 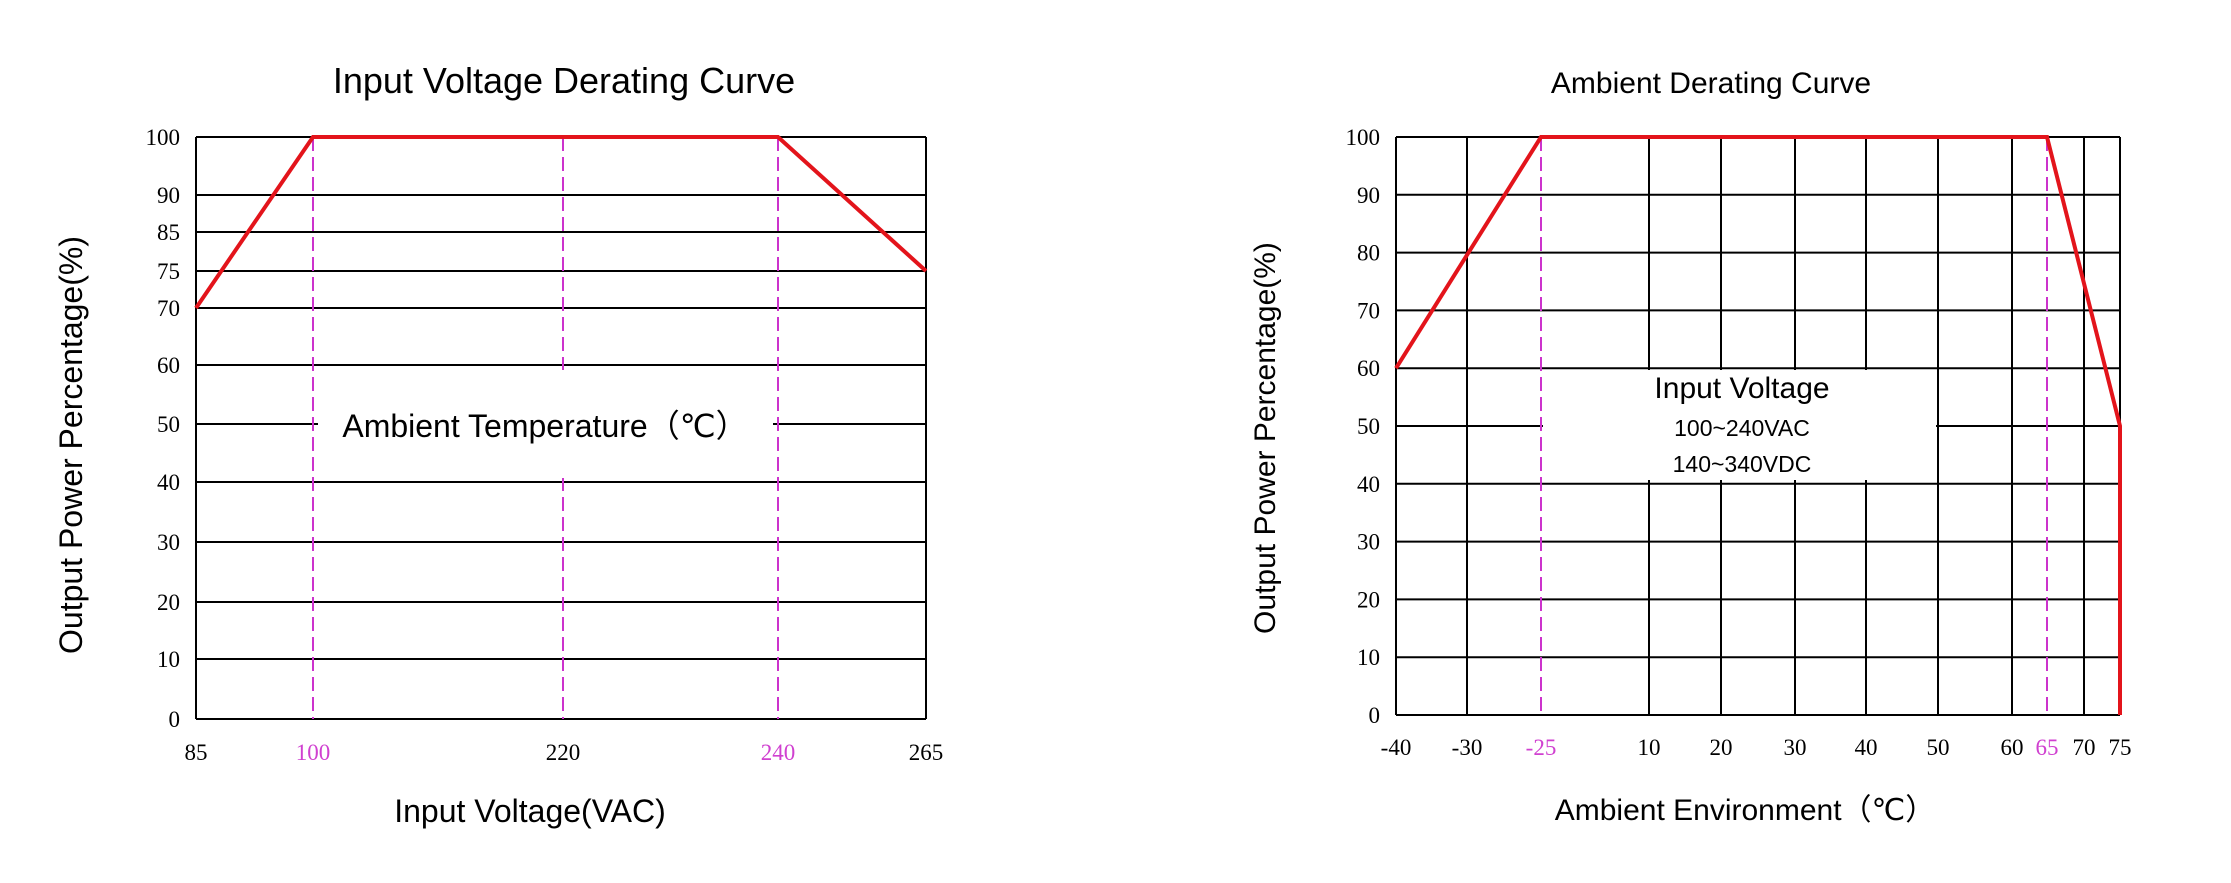 I want to click on x-tick-label: 50, so click(x=1938, y=747).